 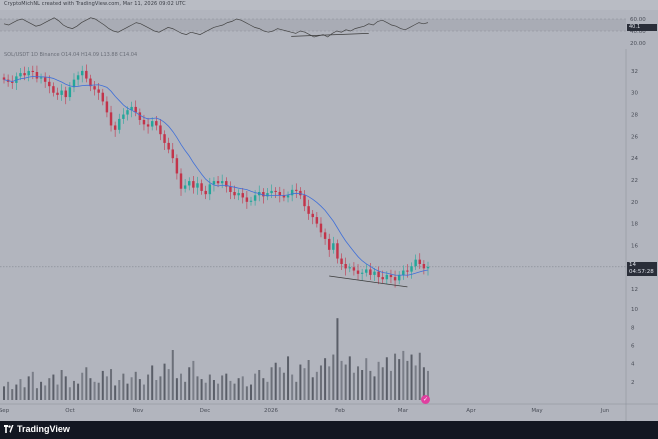 What do you see at coordinates (642, 269) in the screenshot?
I see `price-tag: 14 04:57:28` at bounding box center [642, 269].